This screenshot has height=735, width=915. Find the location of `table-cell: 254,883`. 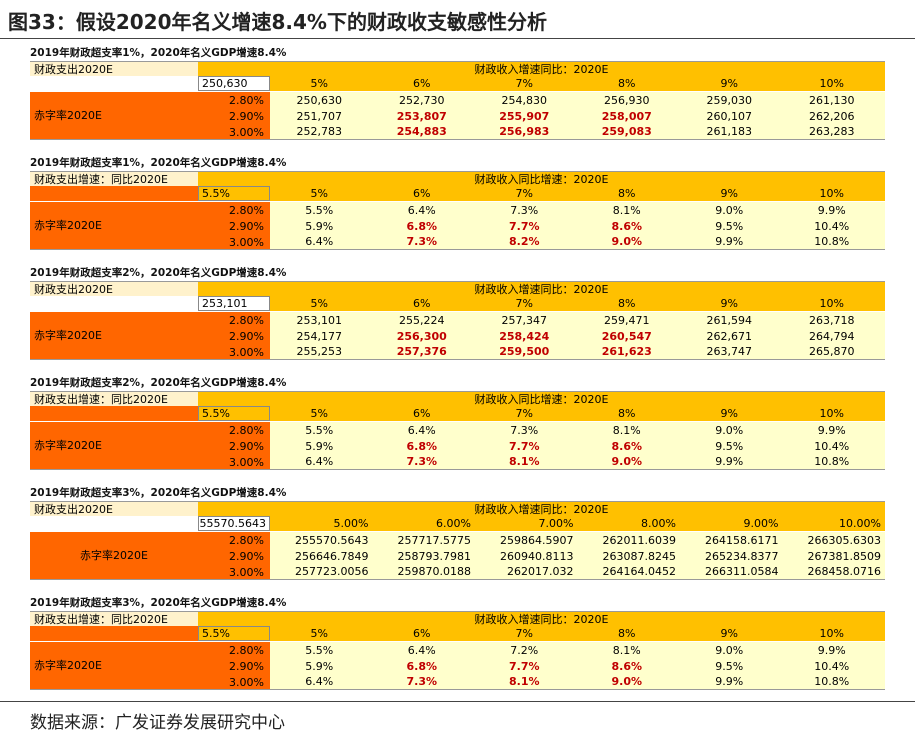

table-cell: 254,883 is located at coordinates (423, 132).